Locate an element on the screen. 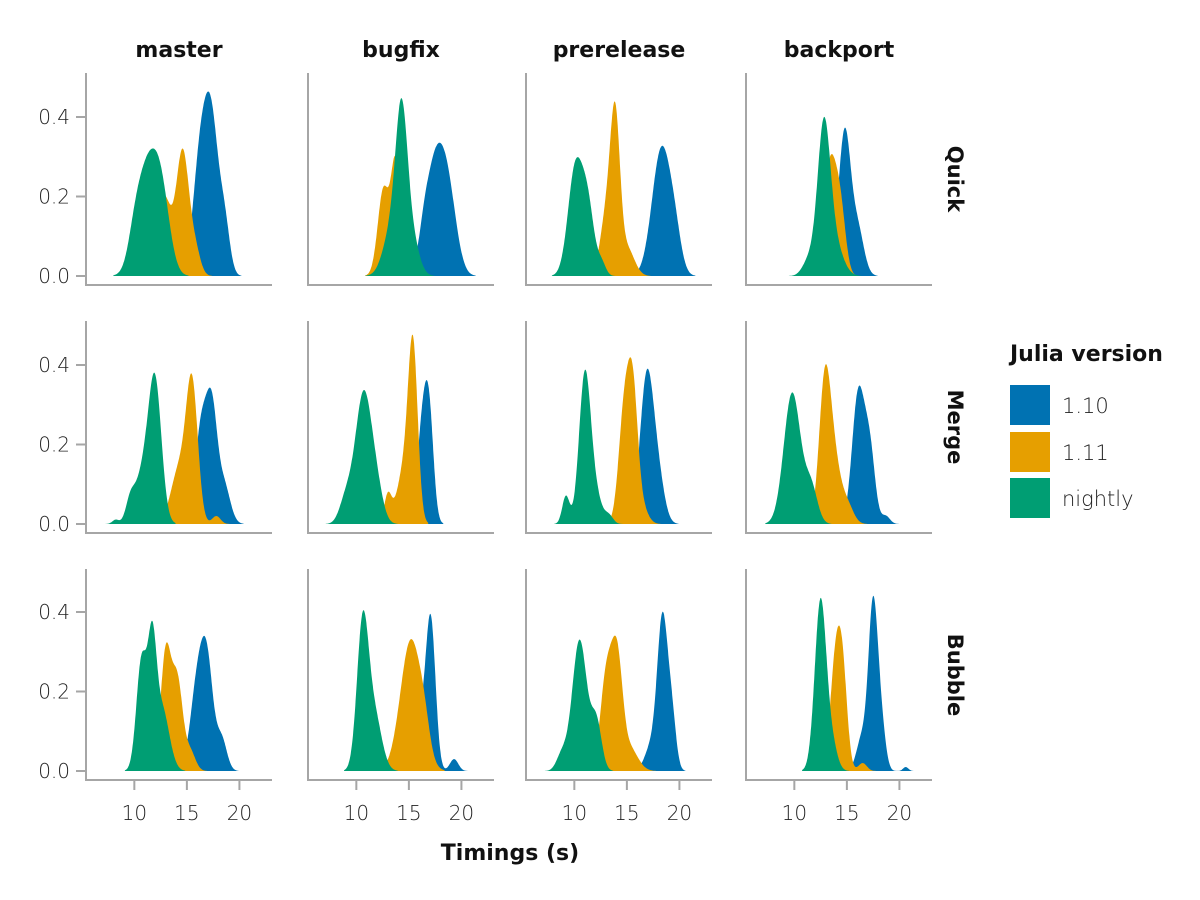 Image resolution: width=1200 pixels, height=900 pixels. column-titles: master bugfix prerelease backport is located at coordinates (514, 50).